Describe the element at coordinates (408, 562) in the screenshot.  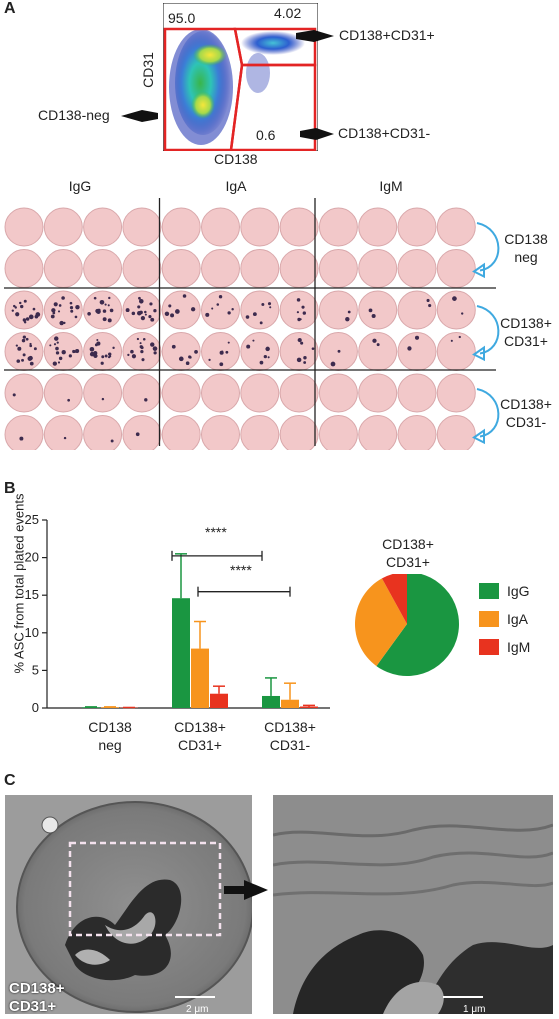
I see `pie-title-line2: CD31+` at that location.